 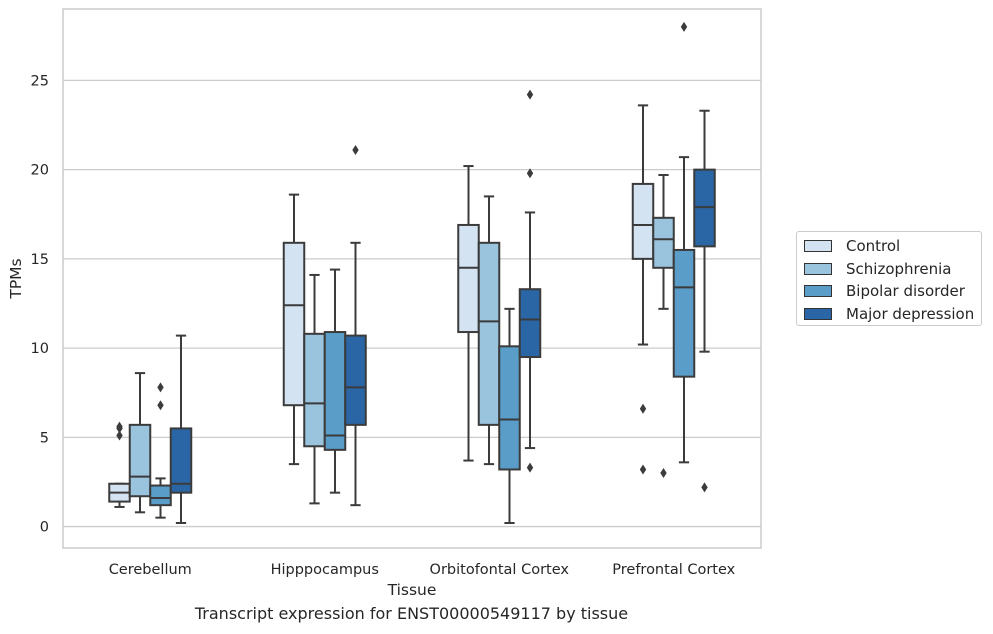 What do you see at coordinates (905, 291) in the screenshot?
I see `legend-label-bipolar-disorder: Bipolar disorder` at bounding box center [905, 291].